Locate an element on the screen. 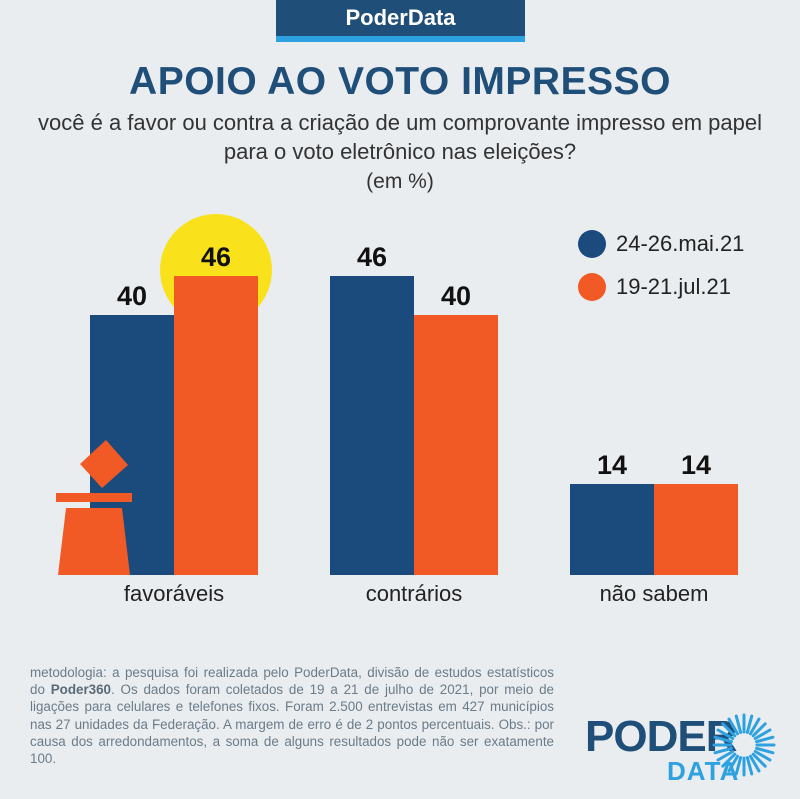 This screenshot has height=799, width=800. ballot-paper-icon is located at coordinates (104, 464).